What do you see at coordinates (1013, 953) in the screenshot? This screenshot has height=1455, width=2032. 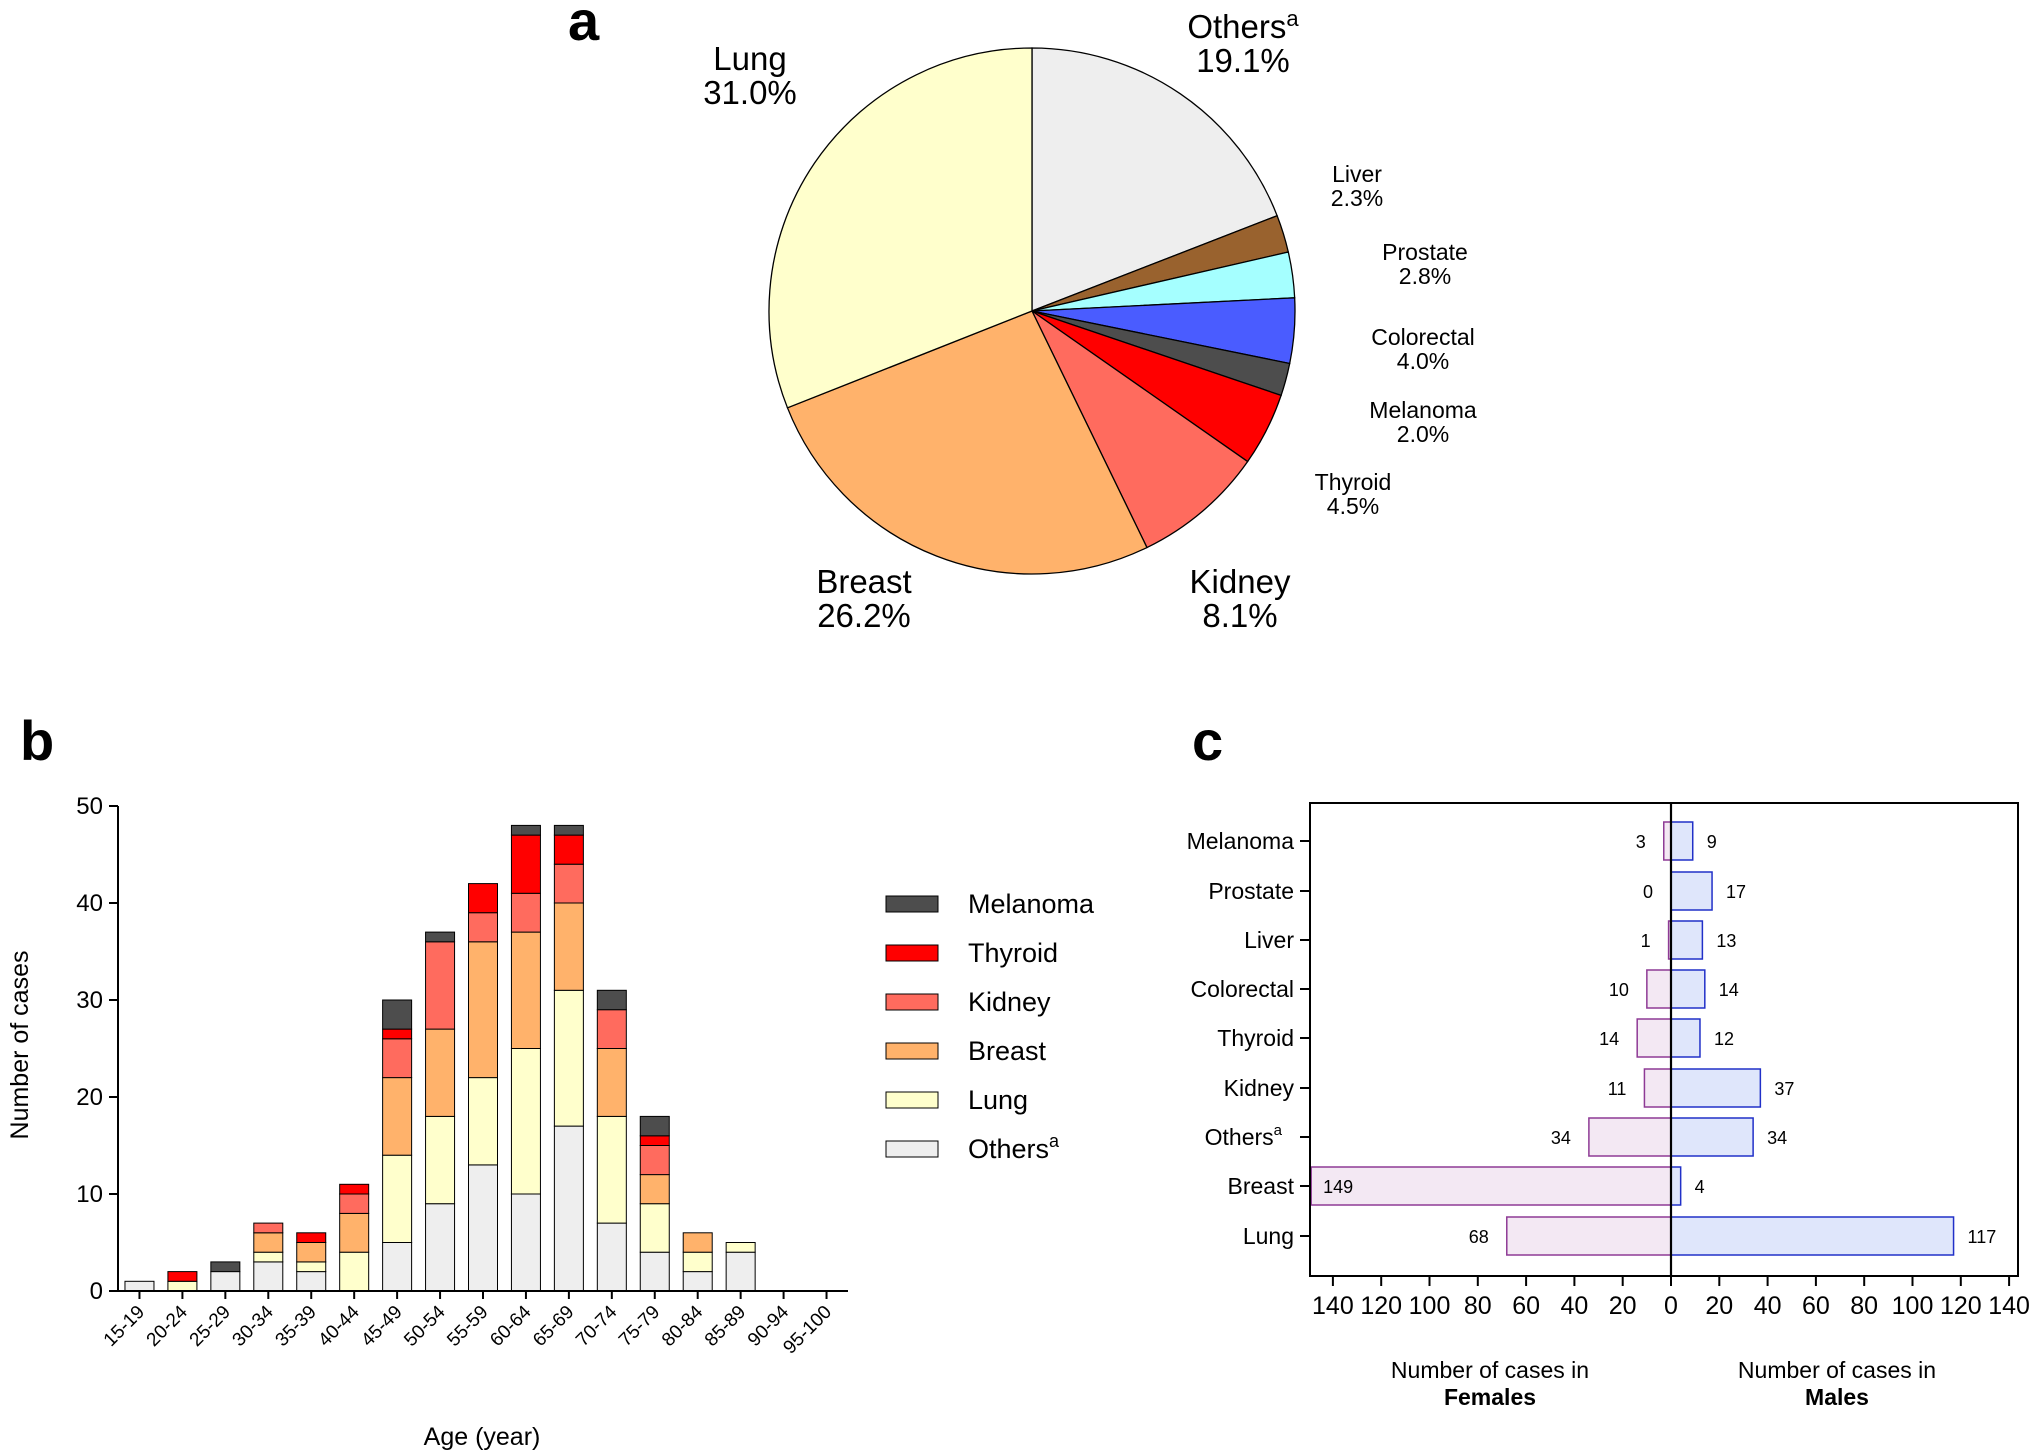 I see `legend-label-thyroid: Thyroid` at bounding box center [1013, 953].